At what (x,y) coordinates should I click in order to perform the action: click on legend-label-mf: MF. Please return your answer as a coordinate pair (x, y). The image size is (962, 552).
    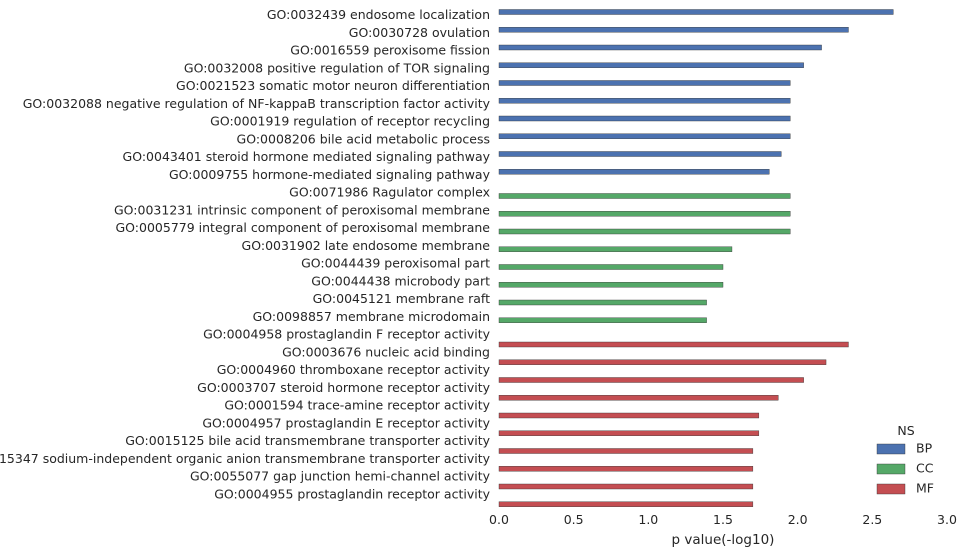
    Looking at the image, I should click on (925, 488).